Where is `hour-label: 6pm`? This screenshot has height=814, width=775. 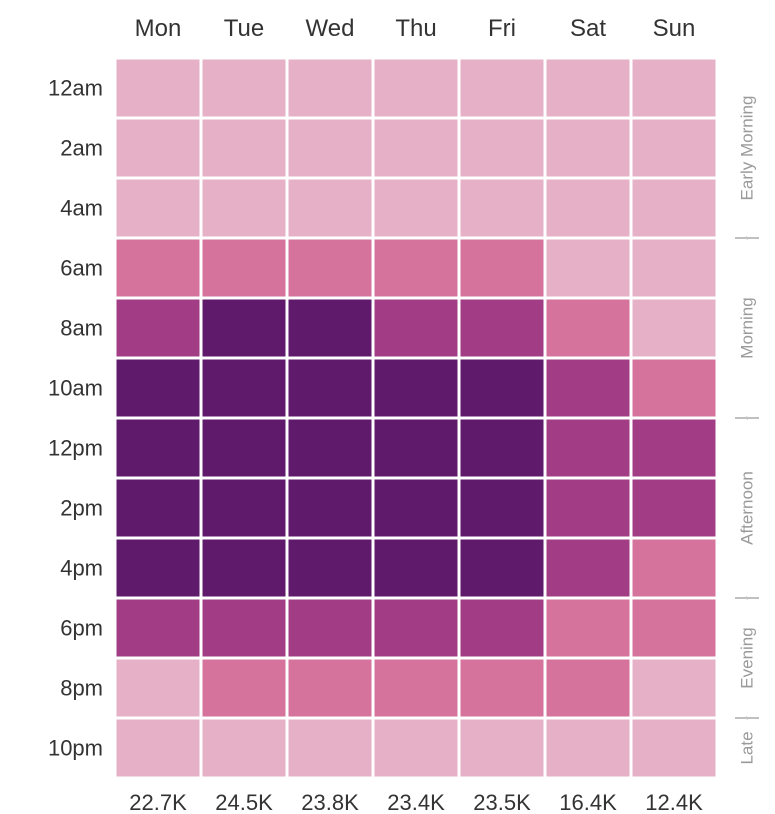 hour-label: 6pm is located at coordinates (81, 628).